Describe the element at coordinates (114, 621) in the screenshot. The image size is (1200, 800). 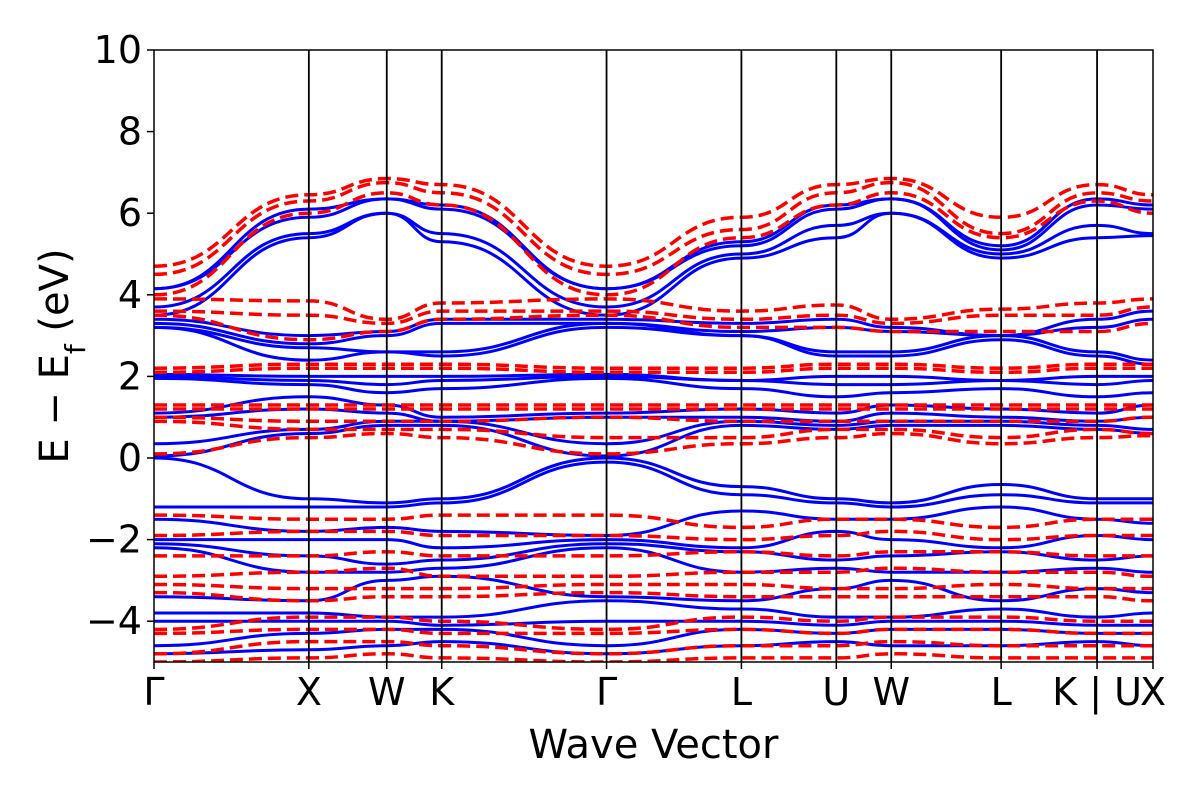
I see `y-tick-label-0: −4` at that location.